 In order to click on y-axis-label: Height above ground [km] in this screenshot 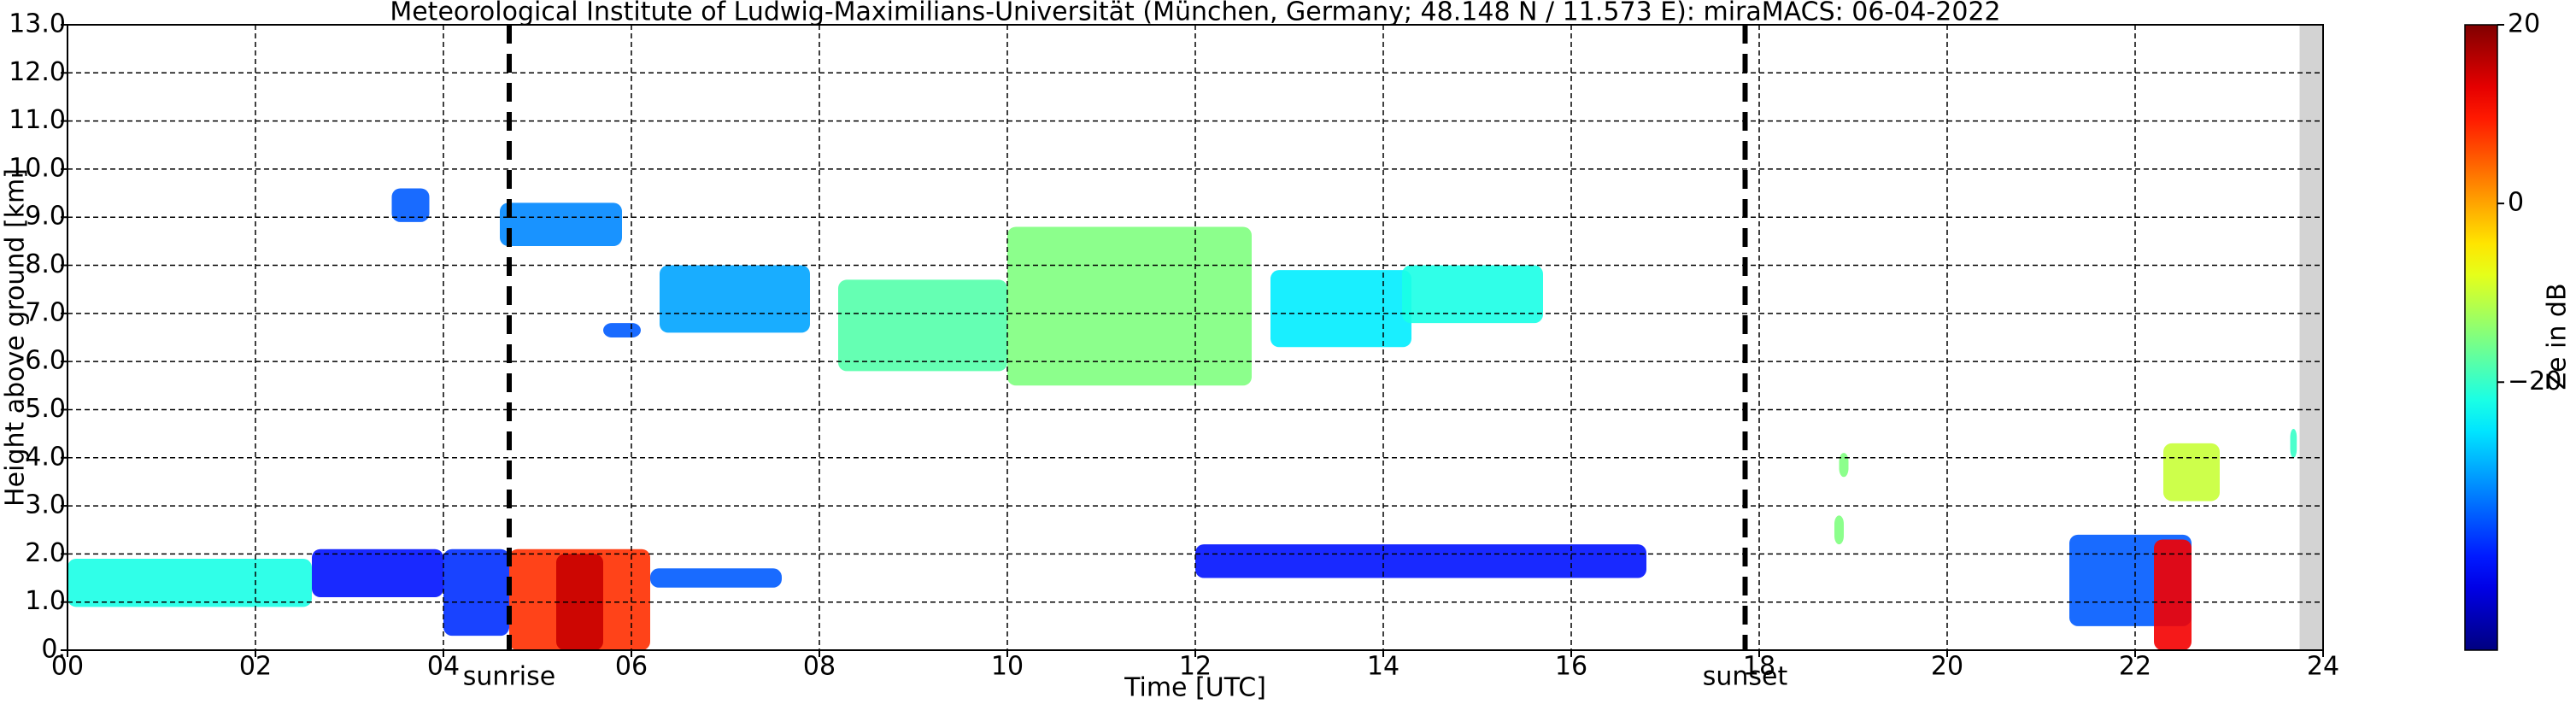, I will do `click(16, 337)`.